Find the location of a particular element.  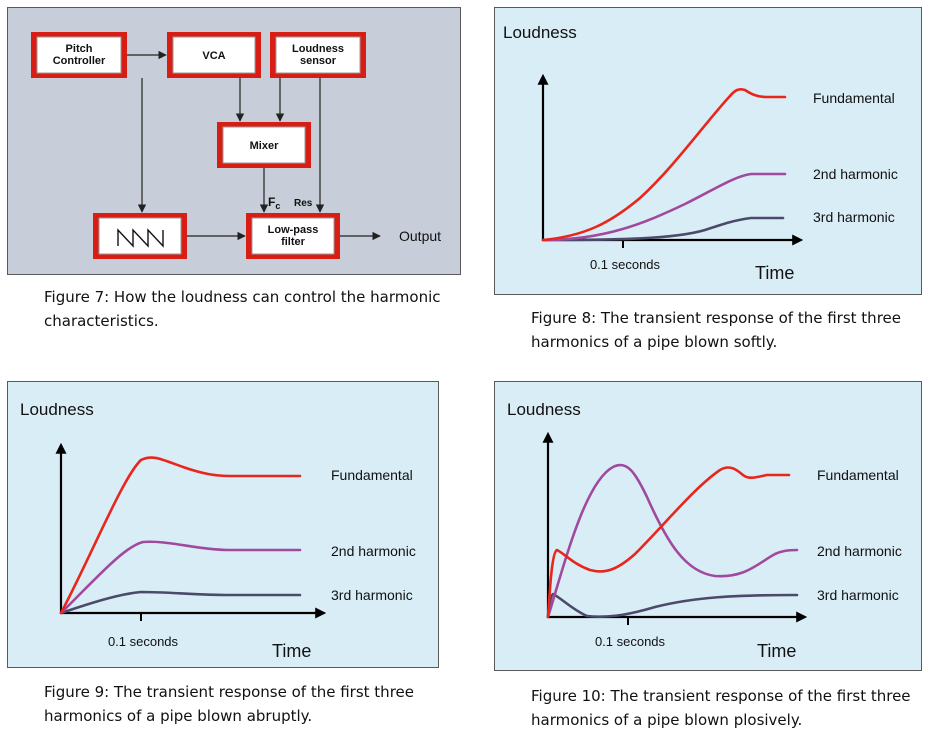

fc-label: Fc is located at coordinates (274, 203).